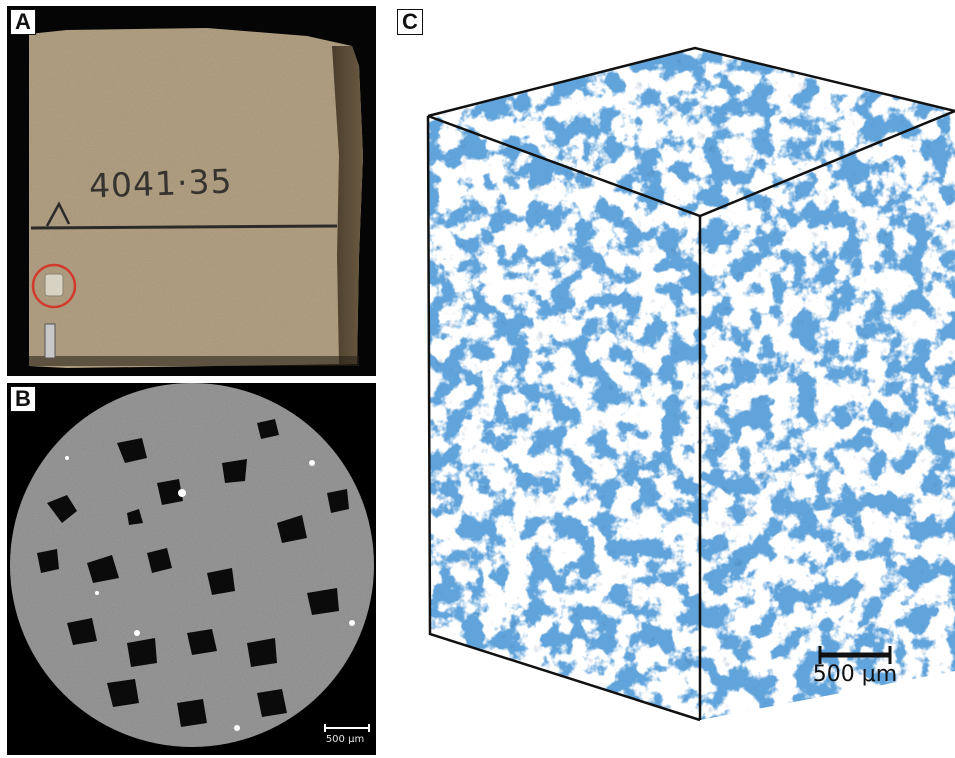 This screenshot has width=955, height=758. I want to click on panel-letter-c: C, so click(410, 22).